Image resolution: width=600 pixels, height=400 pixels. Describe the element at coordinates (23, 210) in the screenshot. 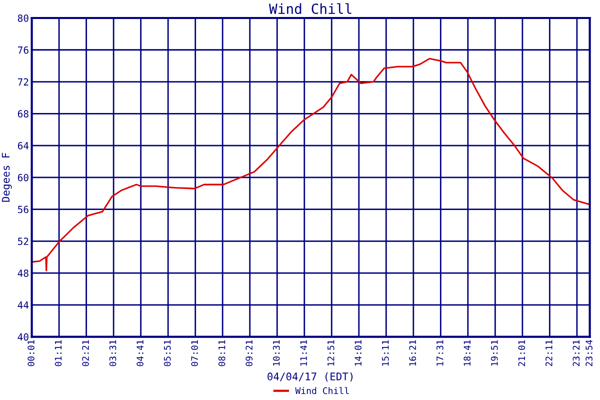

I see `y-tick-label: 56` at that location.